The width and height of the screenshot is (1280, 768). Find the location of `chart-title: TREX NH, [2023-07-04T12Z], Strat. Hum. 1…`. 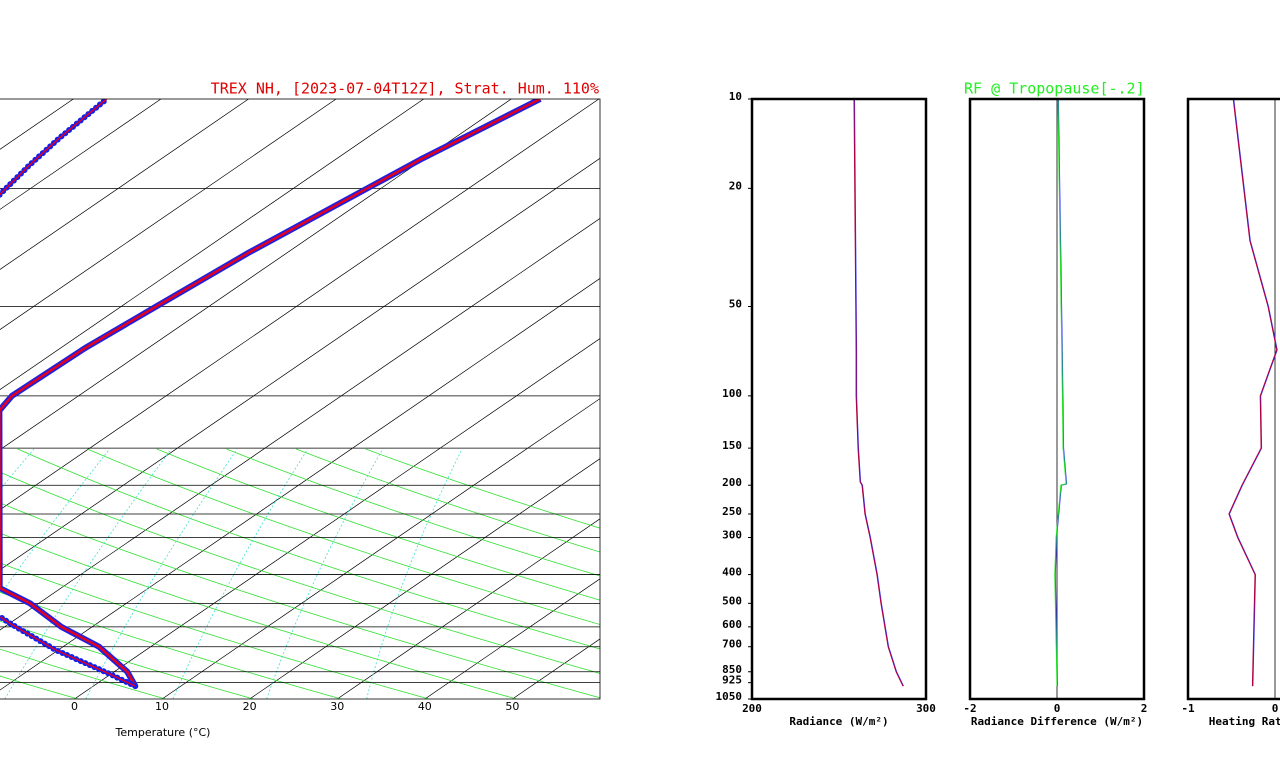

chart-title: TREX NH, [2023-07-04T12Z], Strat. Hum. 1… is located at coordinates (405, 89).